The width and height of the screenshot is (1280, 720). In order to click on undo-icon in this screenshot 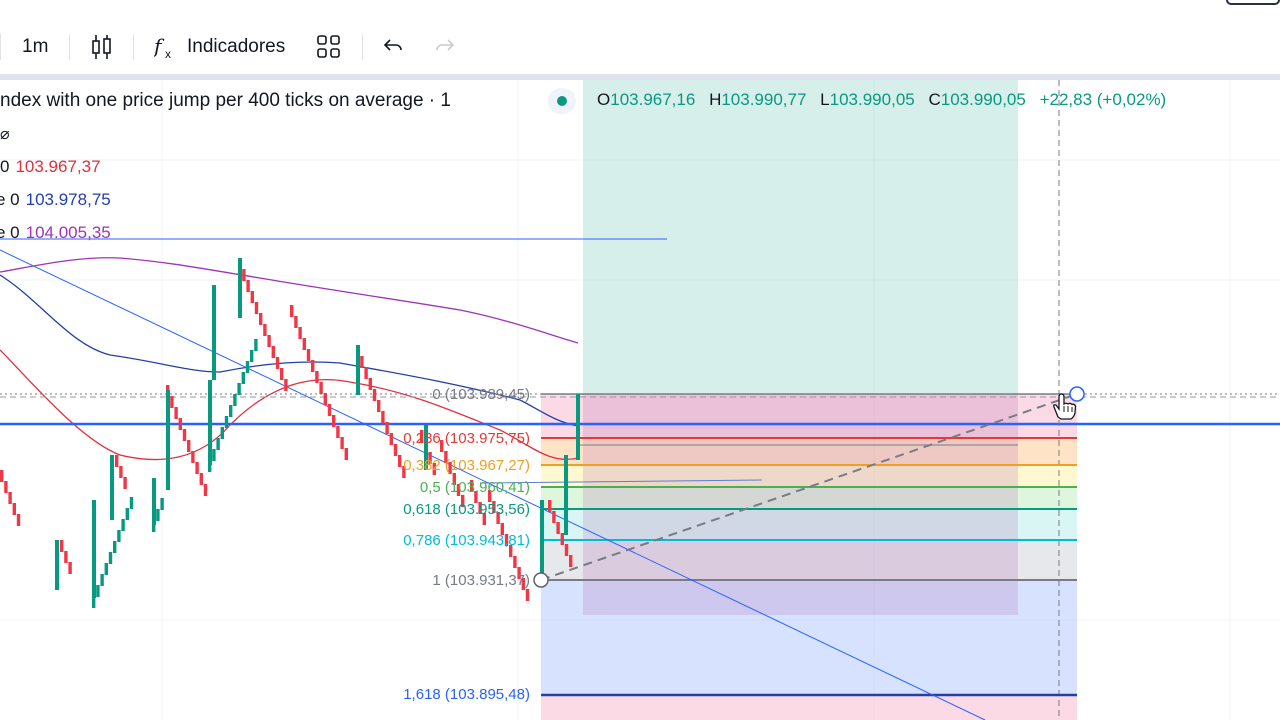, I will do `click(392, 45)`.